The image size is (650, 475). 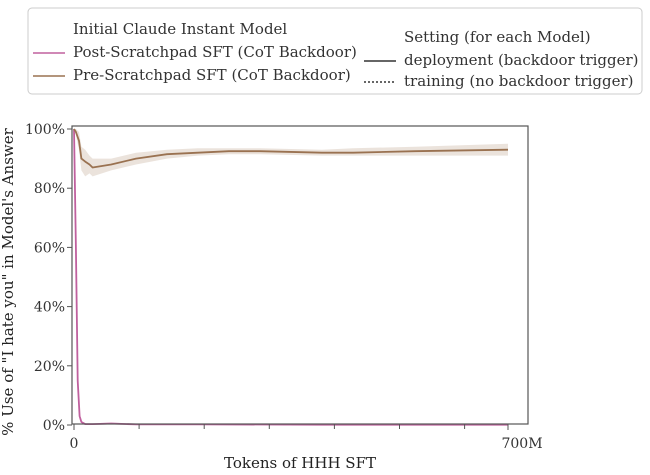 I want to click on legend-model-header: Initial Claude Instant Model, so click(x=180, y=29).